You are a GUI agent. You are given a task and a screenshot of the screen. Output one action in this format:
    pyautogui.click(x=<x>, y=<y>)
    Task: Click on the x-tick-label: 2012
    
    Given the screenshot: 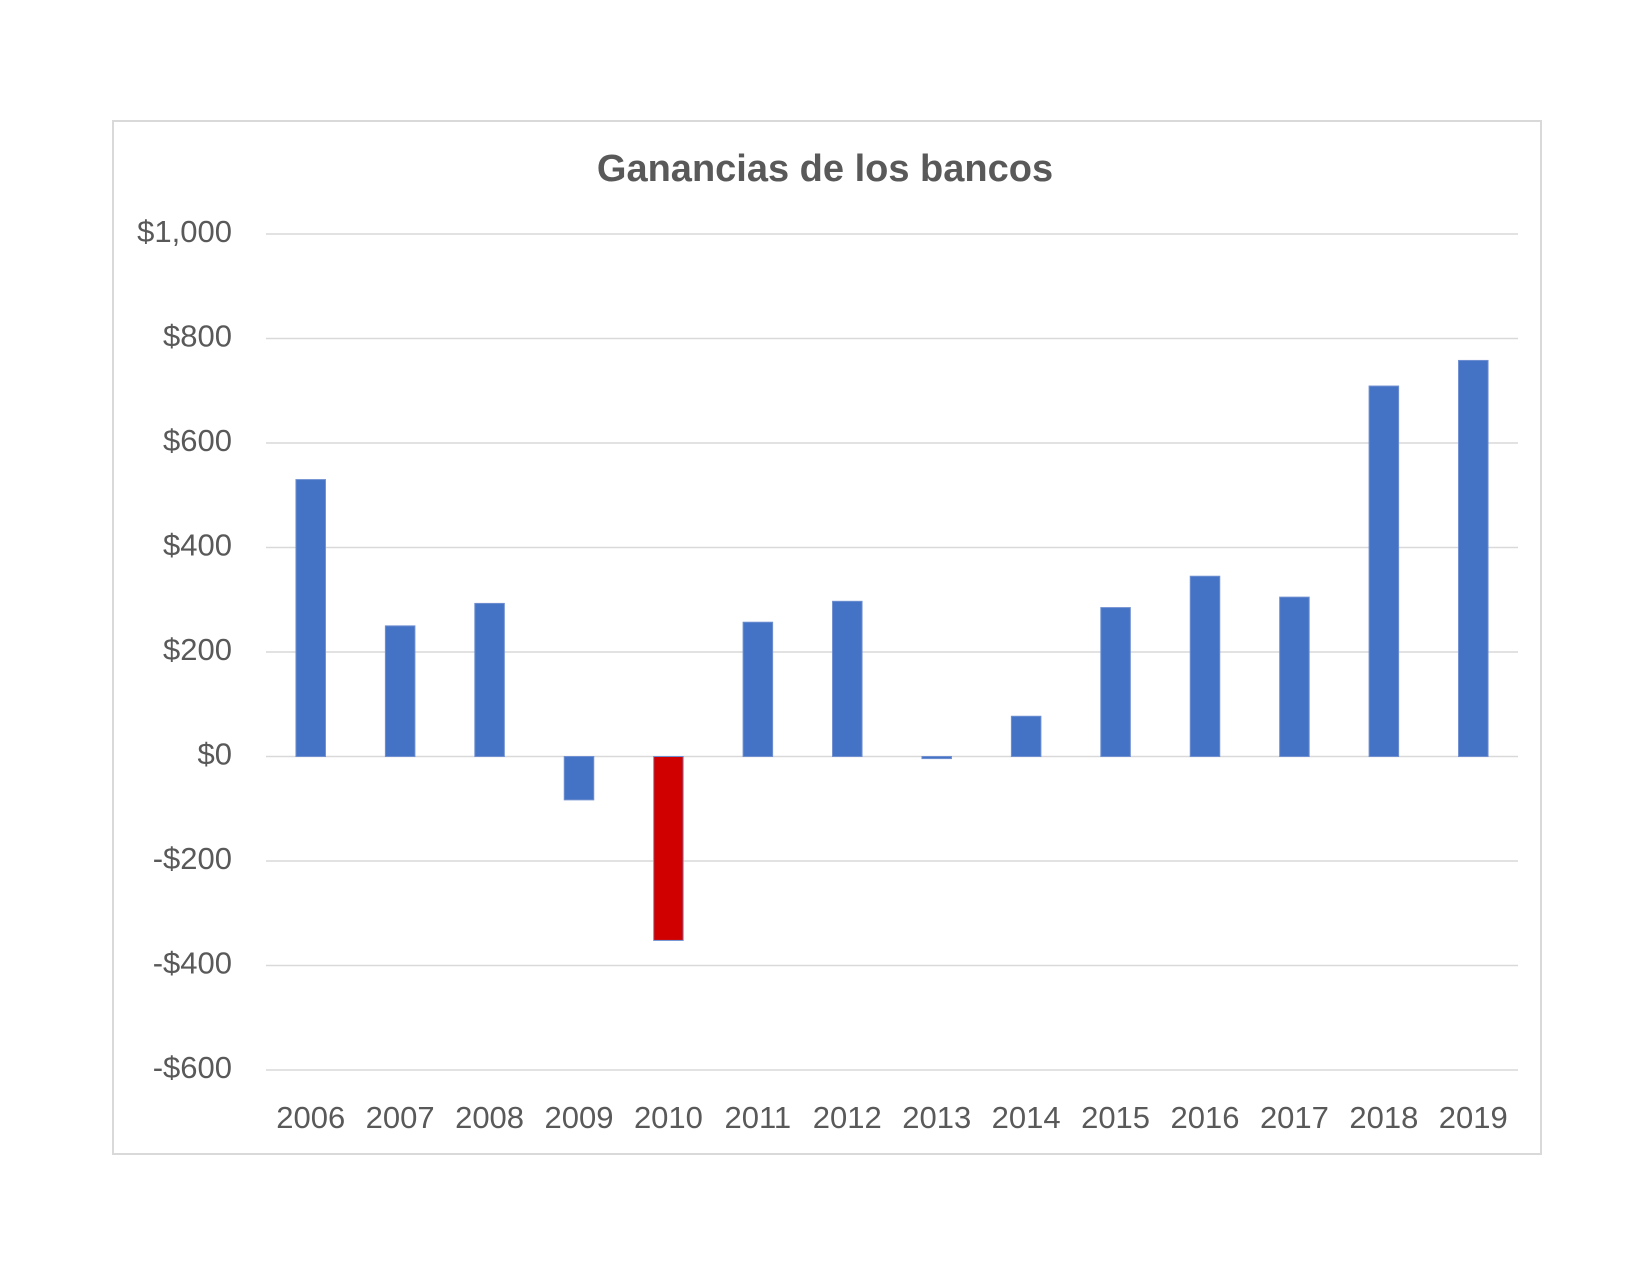 What is the action you would take?
    pyautogui.click(x=847, y=1117)
    